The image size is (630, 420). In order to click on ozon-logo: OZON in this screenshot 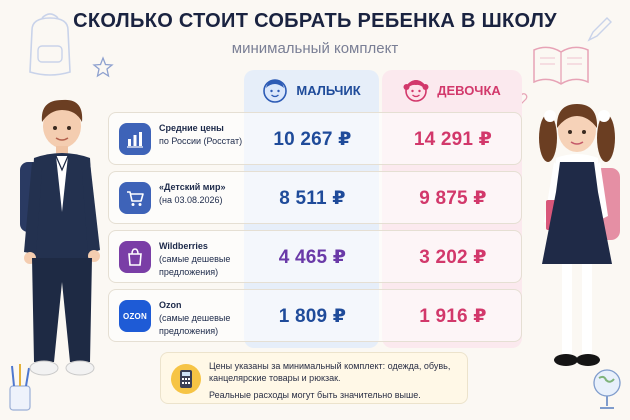, I will do `click(135, 316)`.